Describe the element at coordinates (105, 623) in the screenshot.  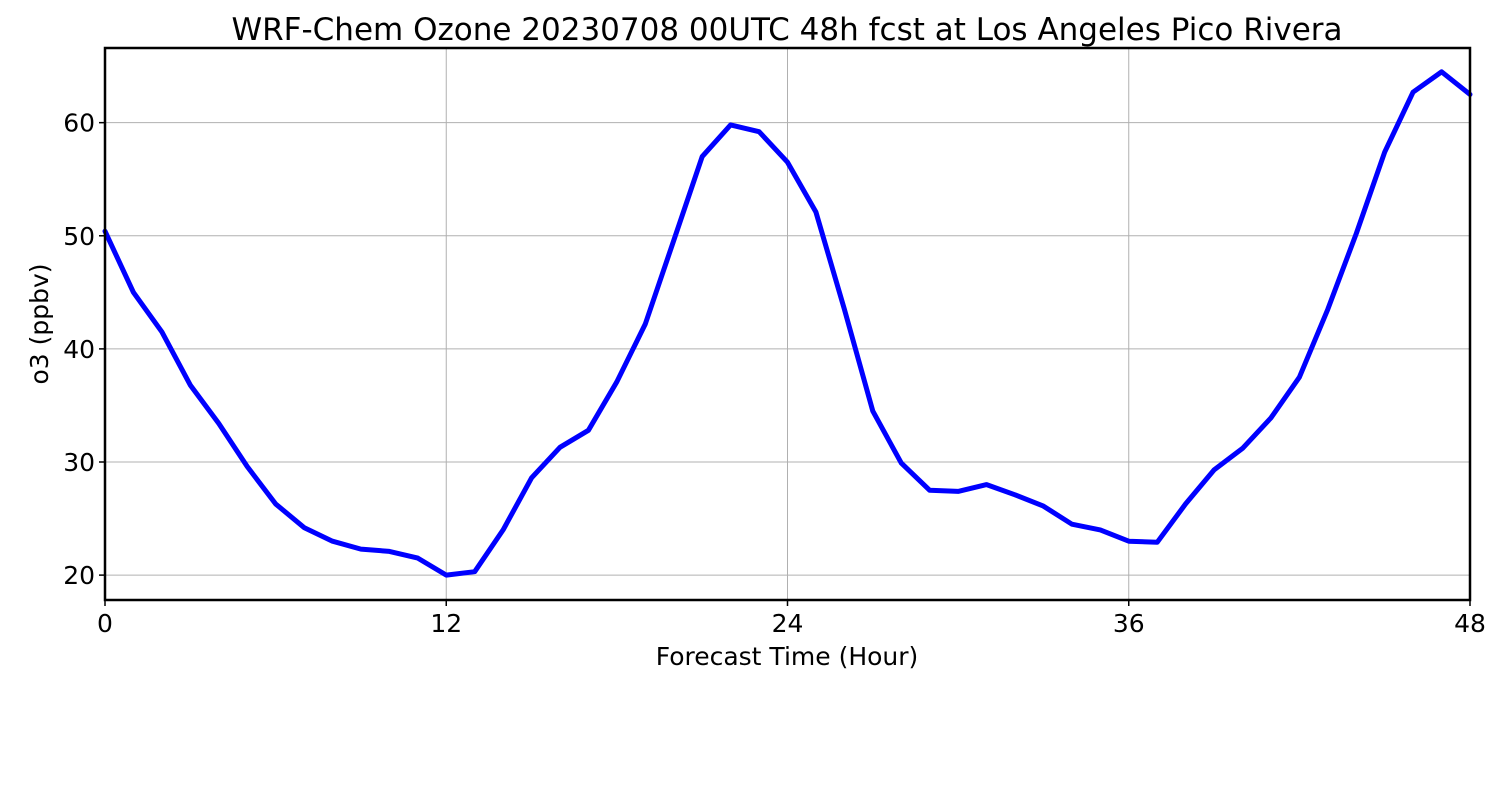
I see `x-tick-label: 0` at that location.